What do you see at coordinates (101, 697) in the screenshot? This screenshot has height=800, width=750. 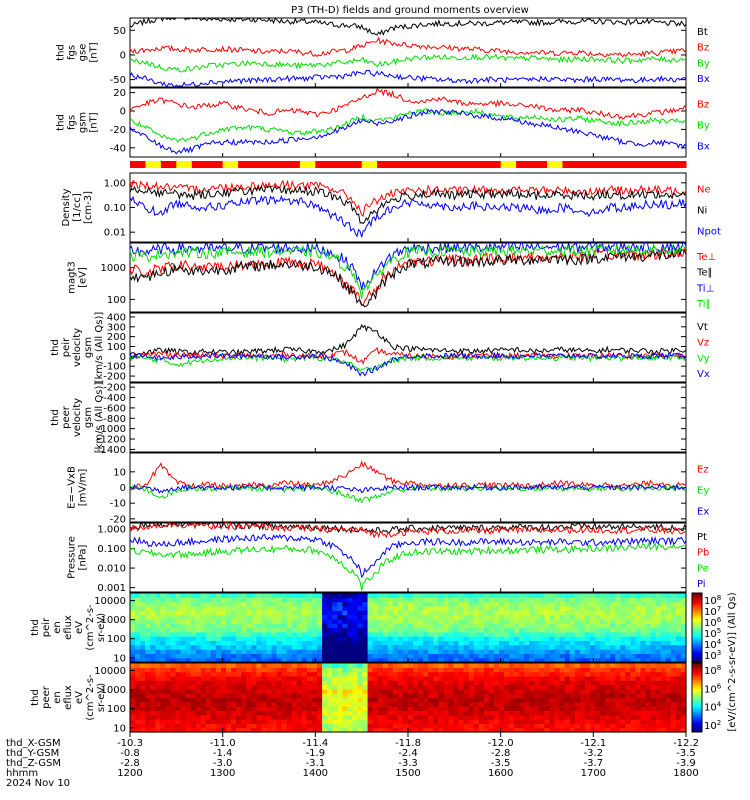 I see `y-axis-label: sr-eV)` at bounding box center [101, 697].